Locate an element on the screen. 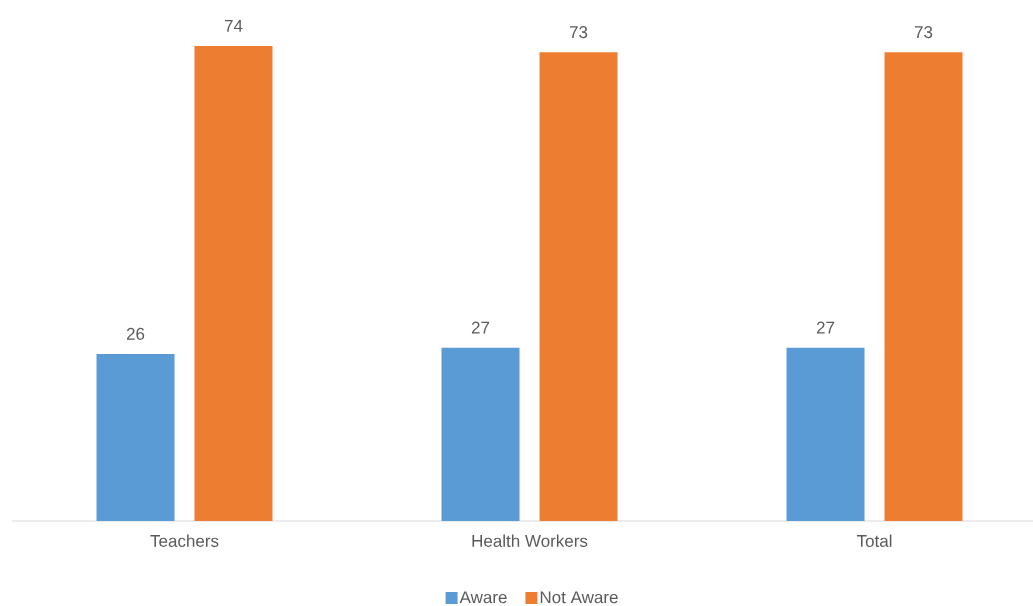 The height and width of the screenshot is (606, 1033). data-label: 74 is located at coordinates (233, 26).